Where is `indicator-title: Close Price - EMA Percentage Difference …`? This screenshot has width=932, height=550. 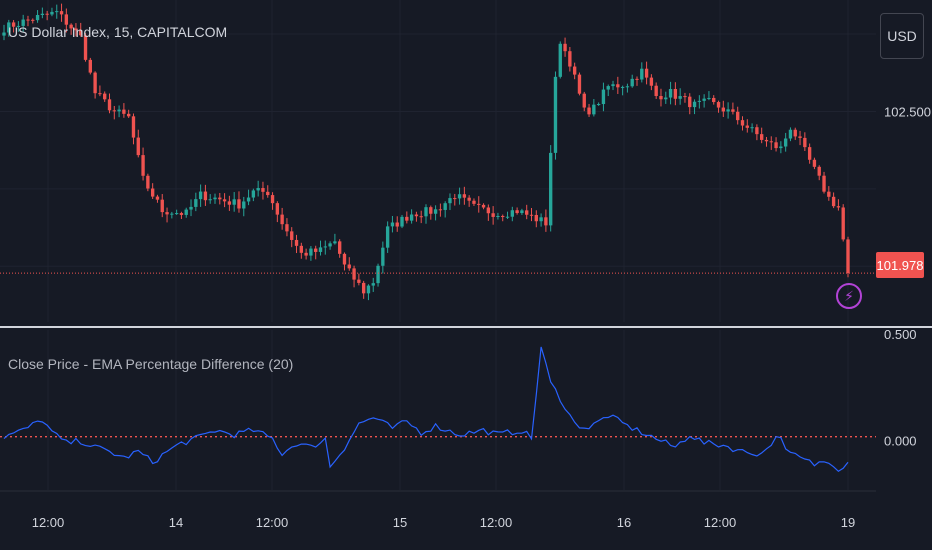
indicator-title: Close Price - EMA Percentage Difference … is located at coordinates (151, 364).